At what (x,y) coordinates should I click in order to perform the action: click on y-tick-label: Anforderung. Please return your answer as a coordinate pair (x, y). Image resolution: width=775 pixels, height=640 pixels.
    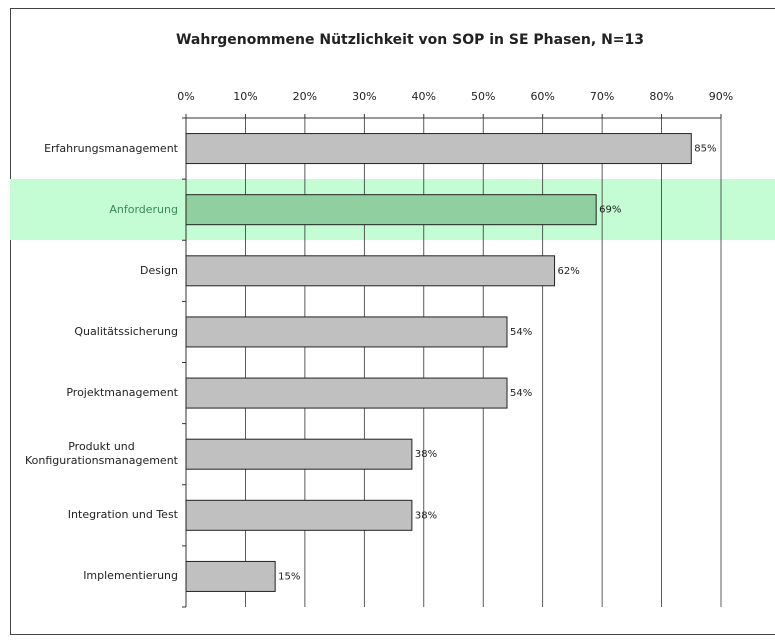
    Looking at the image, I should click on (143, 209).